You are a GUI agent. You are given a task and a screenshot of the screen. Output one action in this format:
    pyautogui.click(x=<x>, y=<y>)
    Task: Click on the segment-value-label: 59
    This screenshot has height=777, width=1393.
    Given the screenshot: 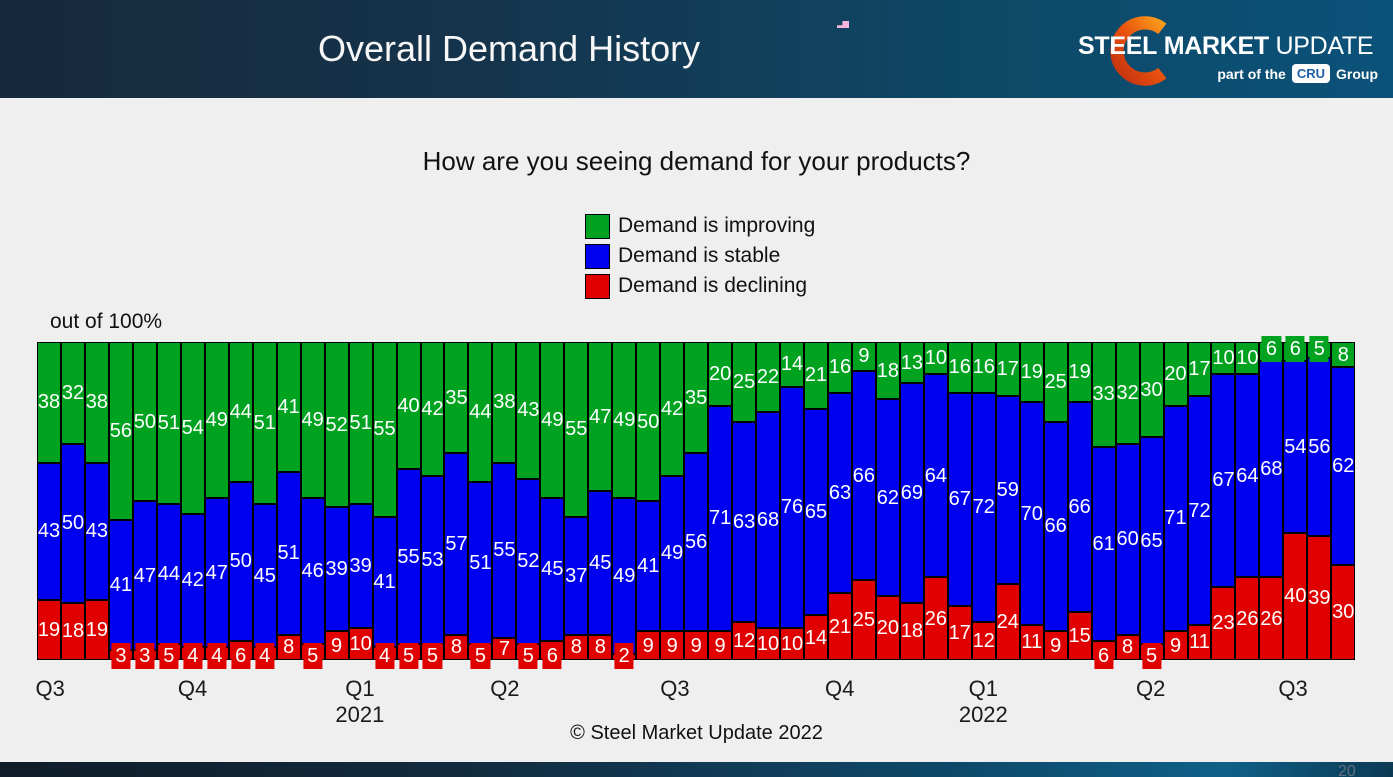 What is the action you would take?
    pyautogui.click(x=1007, y=489)
    